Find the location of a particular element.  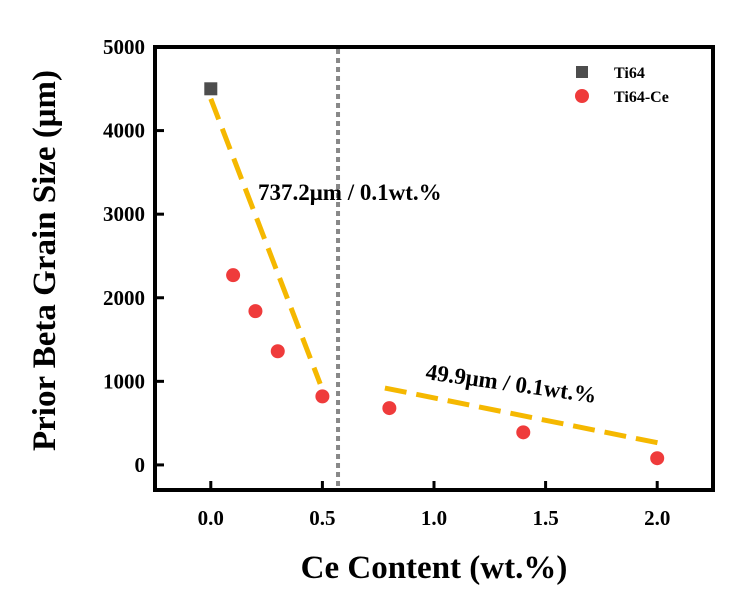

y-tick-label: 0 is located at coordinates (140, 465).